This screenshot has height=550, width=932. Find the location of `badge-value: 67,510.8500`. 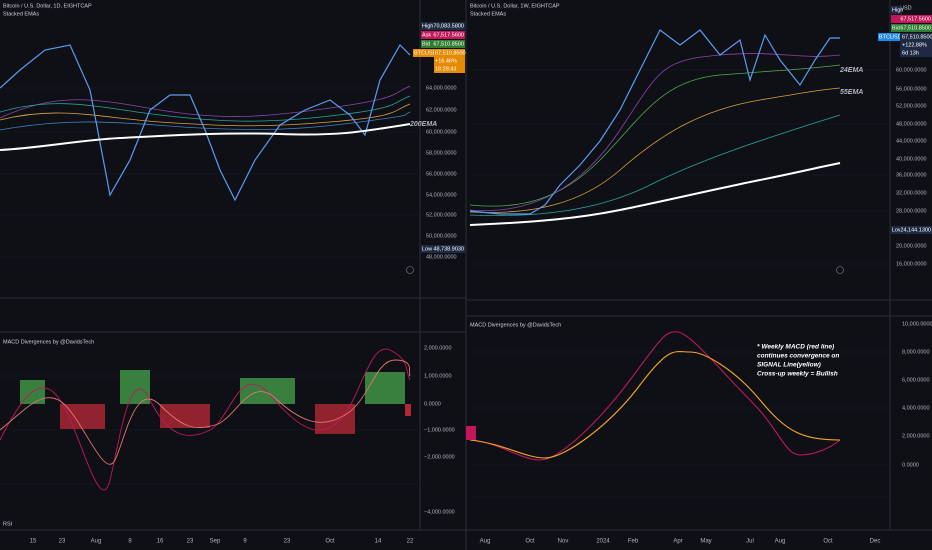

badge-value: 67,510.8500 is located at coordinates (915, 28).